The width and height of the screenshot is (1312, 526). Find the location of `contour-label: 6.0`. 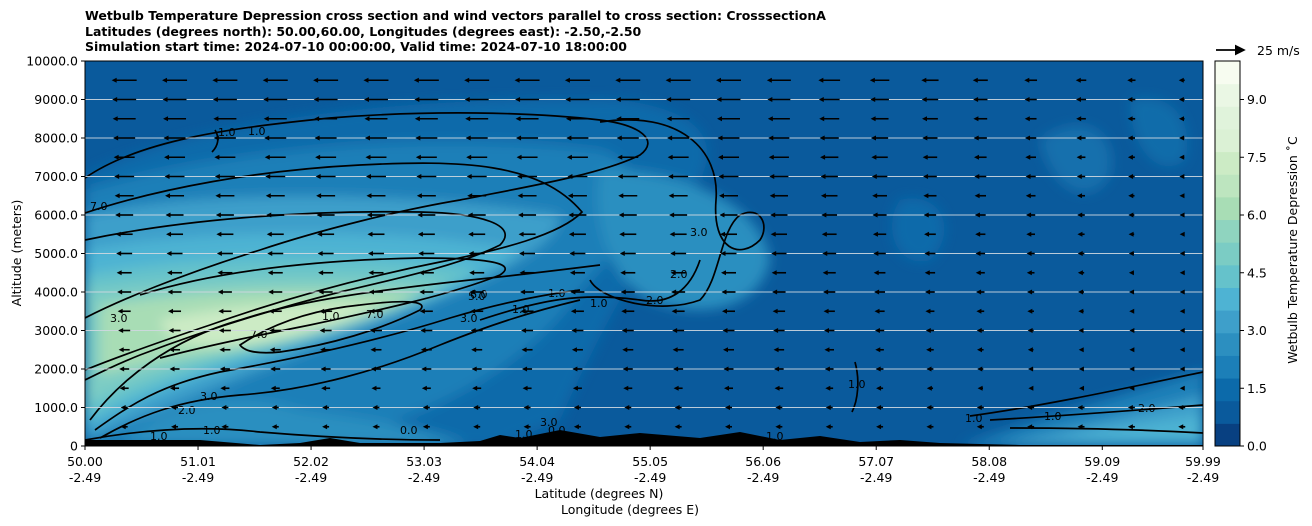

contour-label: 6.0 is located at coordinates (479, 294).